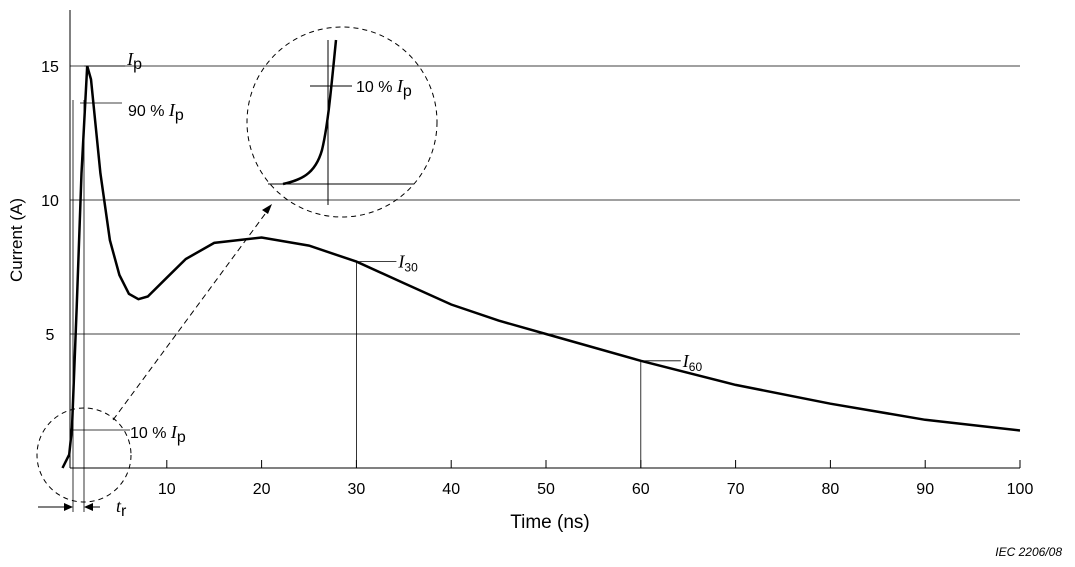 This screenshot has width=1075, height=567. I want to click on rise-label: 90 % Ip, so click(156, 112).